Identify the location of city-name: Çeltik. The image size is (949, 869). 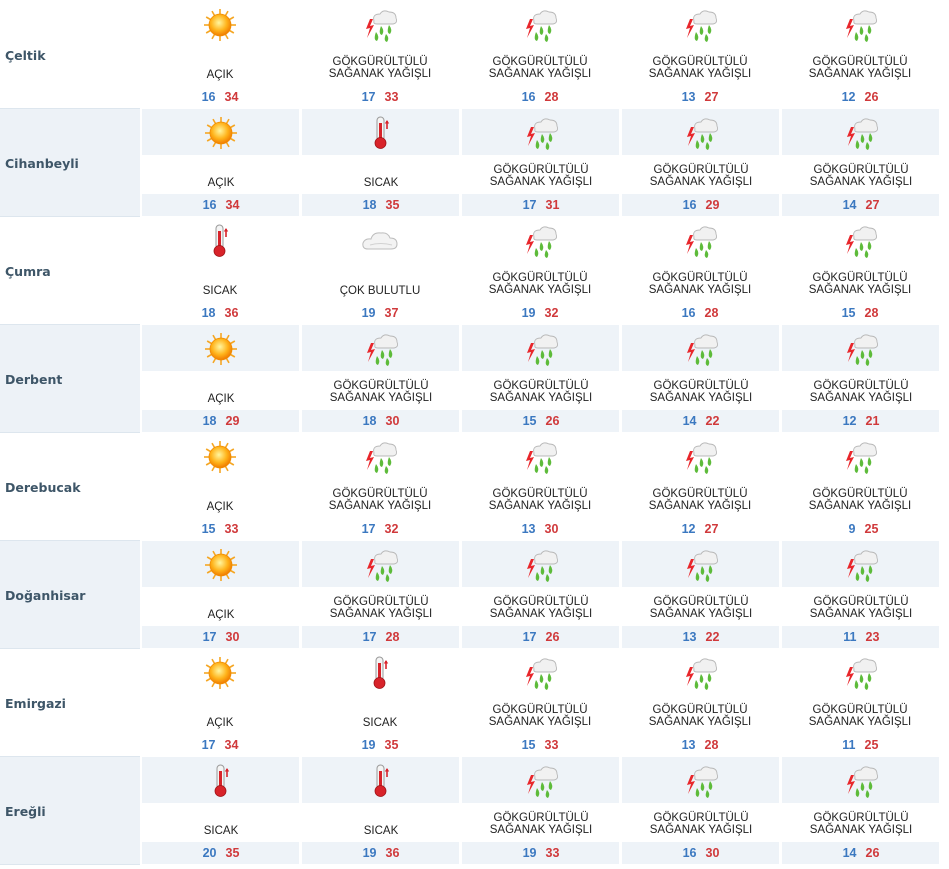
(25, 55).